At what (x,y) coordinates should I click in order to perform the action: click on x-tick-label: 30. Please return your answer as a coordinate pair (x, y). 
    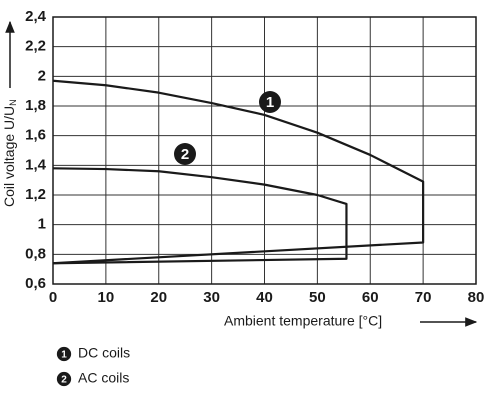
    Looking at the image, I should click on (211, 297).